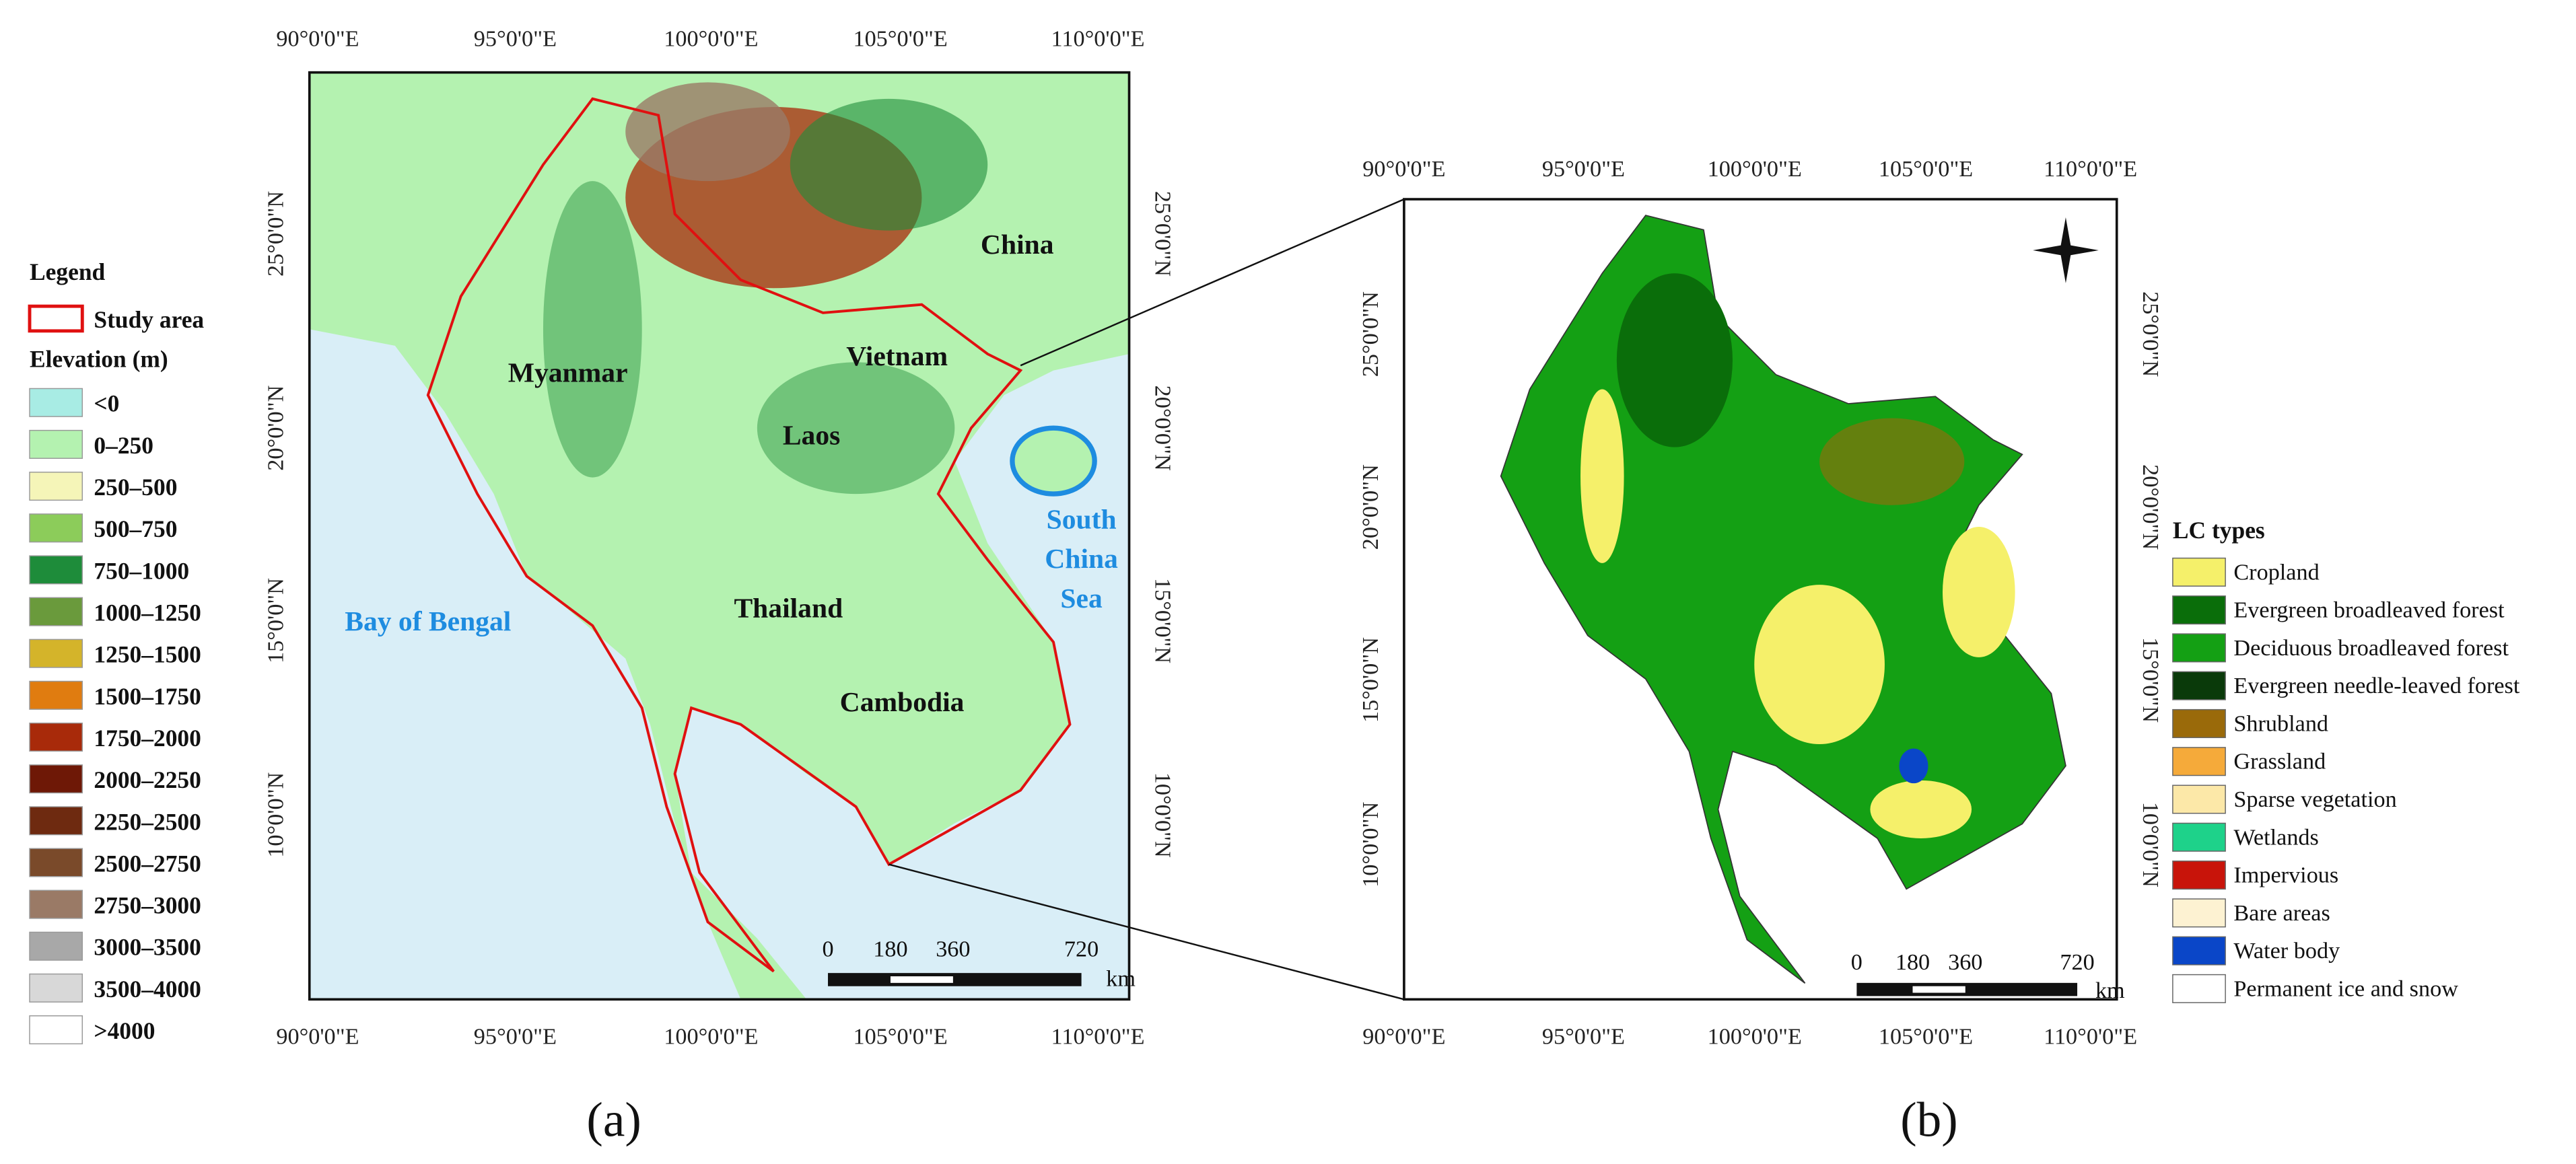  Describe the element at coordinates (147, 612) in the screenshot. I see `legend-label: 1000–1250` at that location.